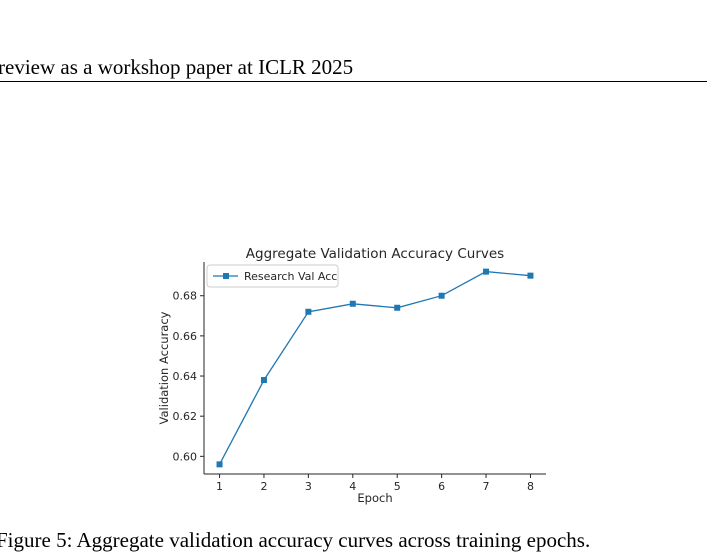 This screenshot has width=707, height=553. Describe the element at coordinates (263, 486) in the screenshot. I see `x-tick-label: 2` at that location.